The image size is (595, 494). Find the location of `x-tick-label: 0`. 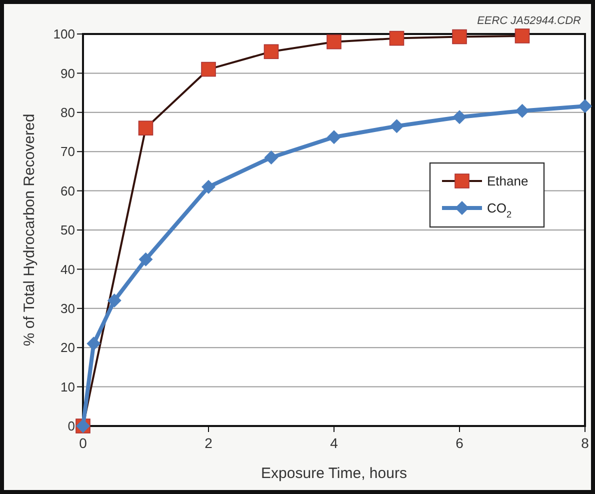

x-tick-label: 0 is located at coordinates (83, 443).